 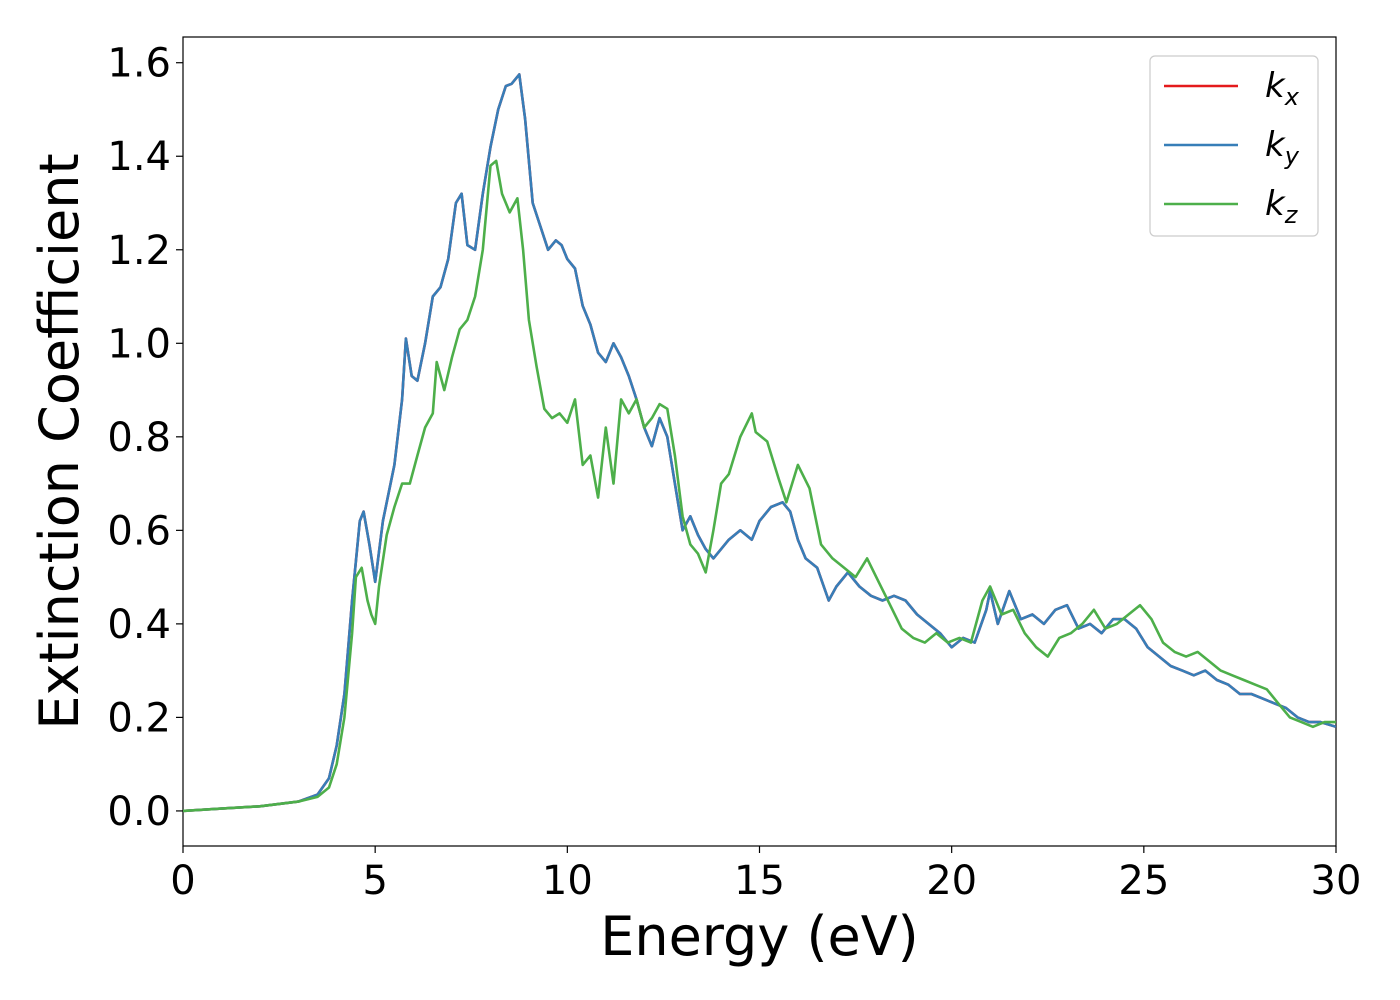 What do you see at coordinates (1282, 88) in the screenshot?
I see `legend-label-kx: kx` at bounding box center [1282, 88].